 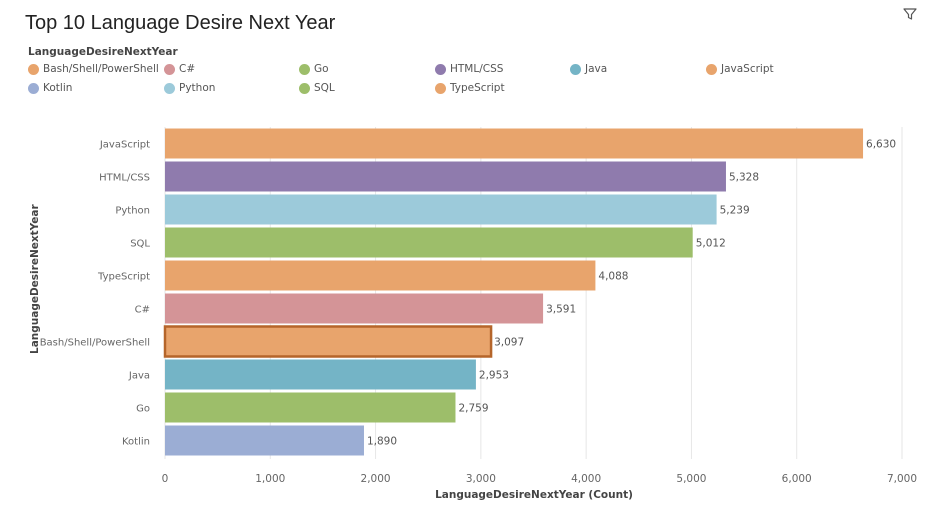 I want to click on data-label: 2,759, so click(x=473, y=409).